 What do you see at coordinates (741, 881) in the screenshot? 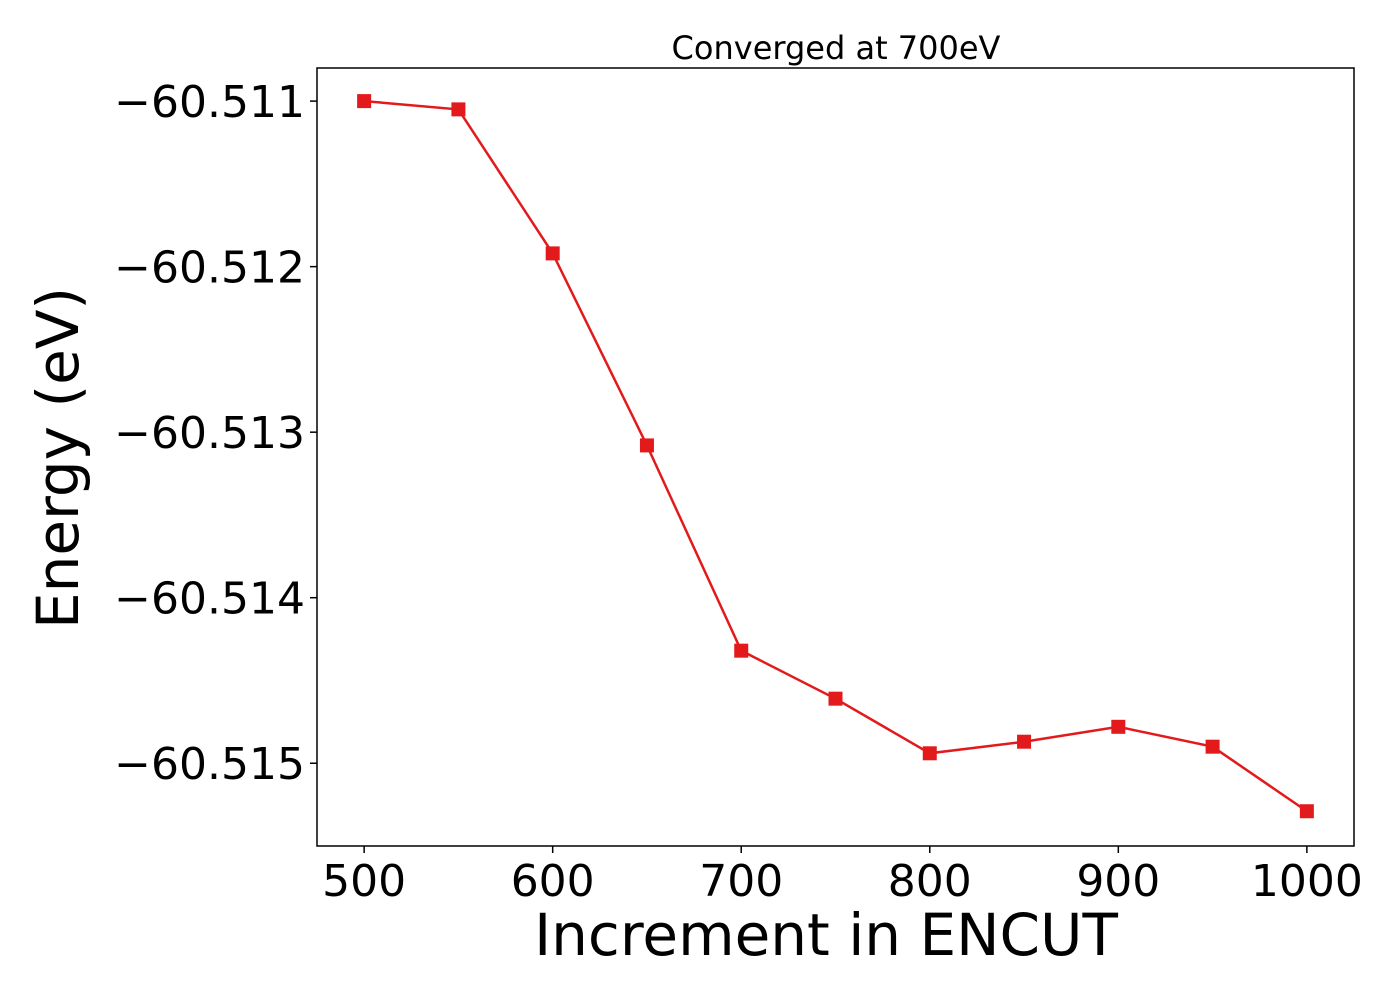
I see `x-tick-label: 700` at bounding box center [741, 881].